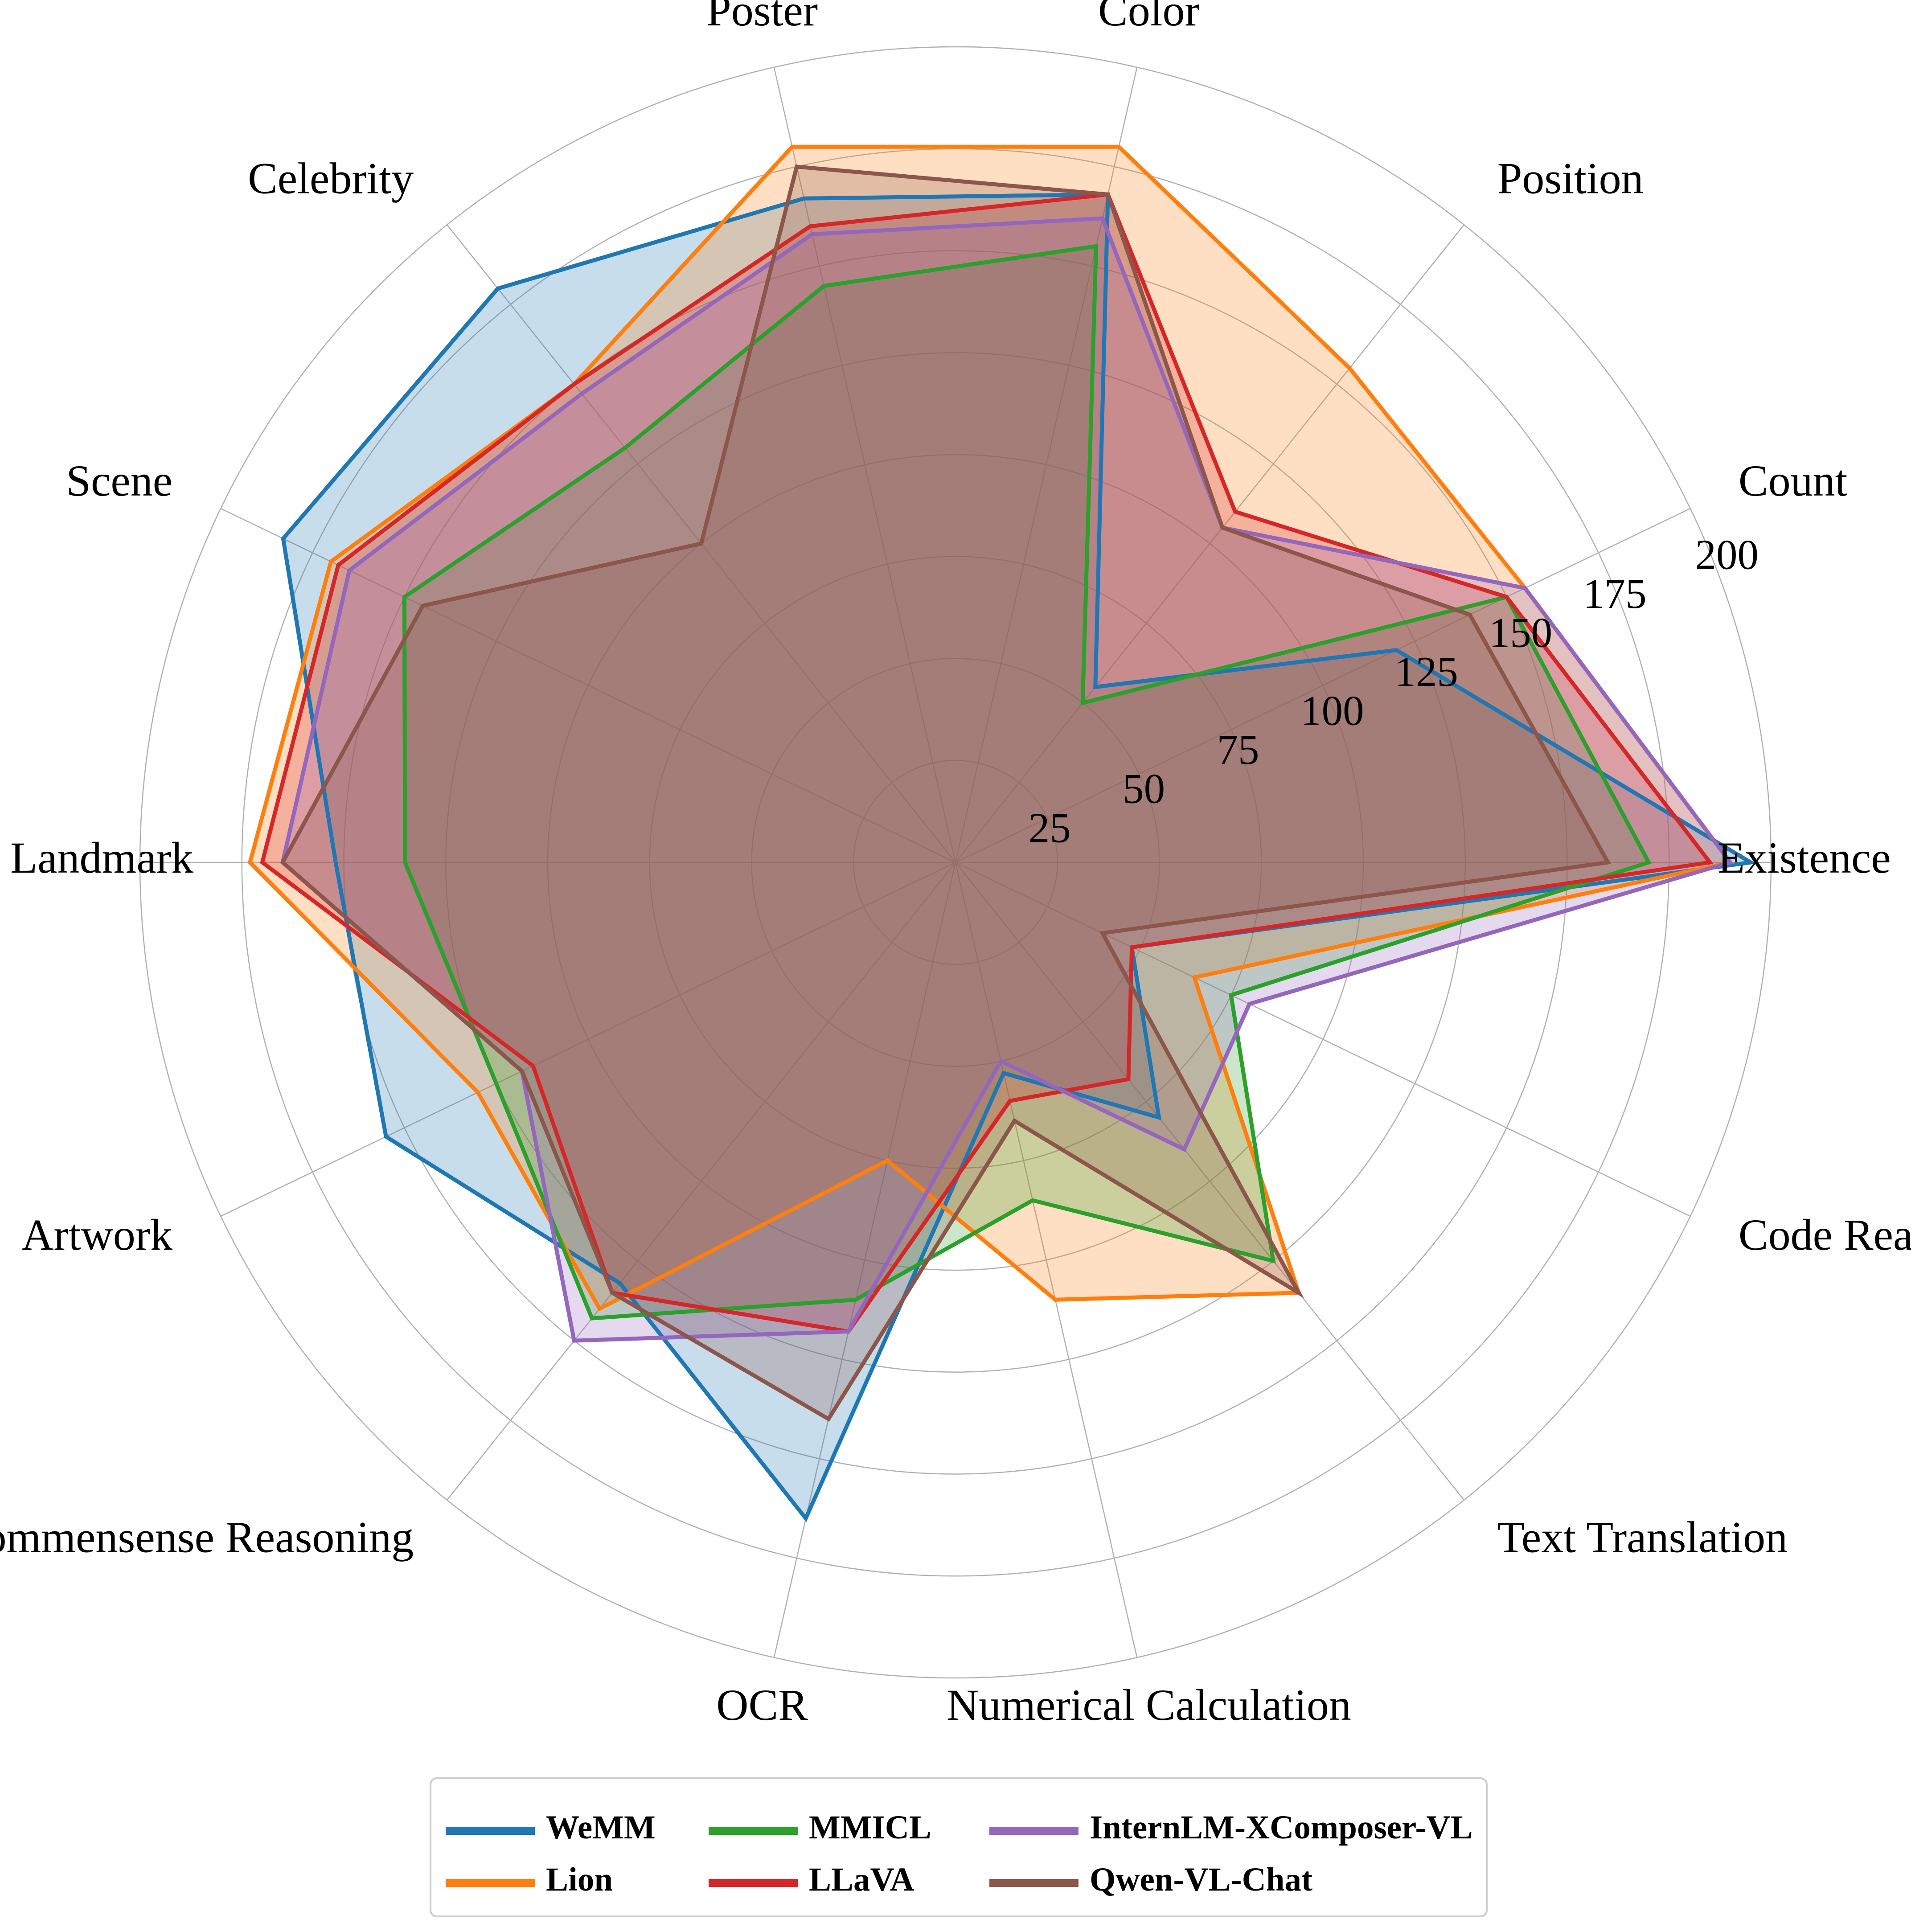 The height and width of the screenshot is (1932, 1911). I want to click on category-label: Count, so click(1793, 480).